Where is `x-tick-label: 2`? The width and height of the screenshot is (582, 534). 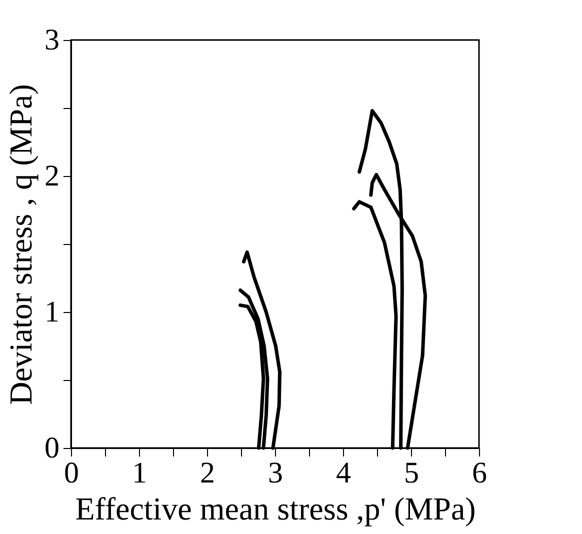
x-tick-label: 2 is located at coordinates (207, 473).